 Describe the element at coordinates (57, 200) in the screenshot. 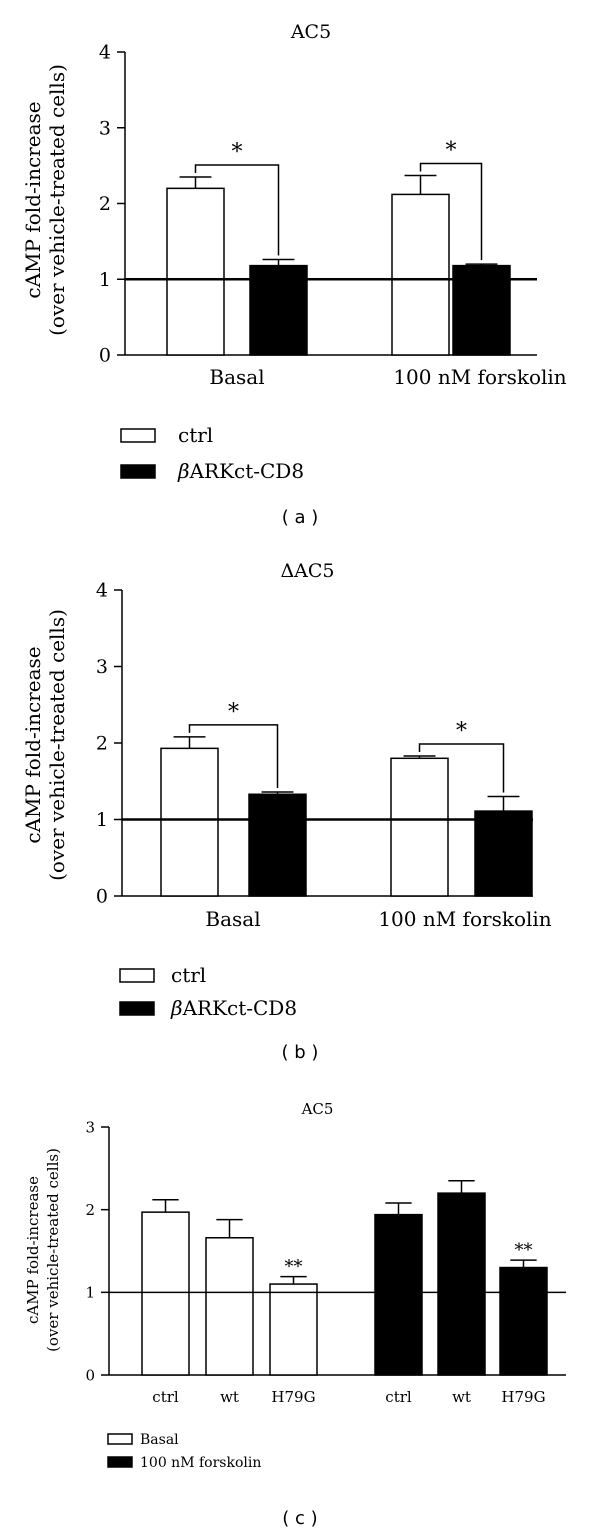

I see `panel-a-y-axis-label-2: (over vehicle-treated cells)` at that location.